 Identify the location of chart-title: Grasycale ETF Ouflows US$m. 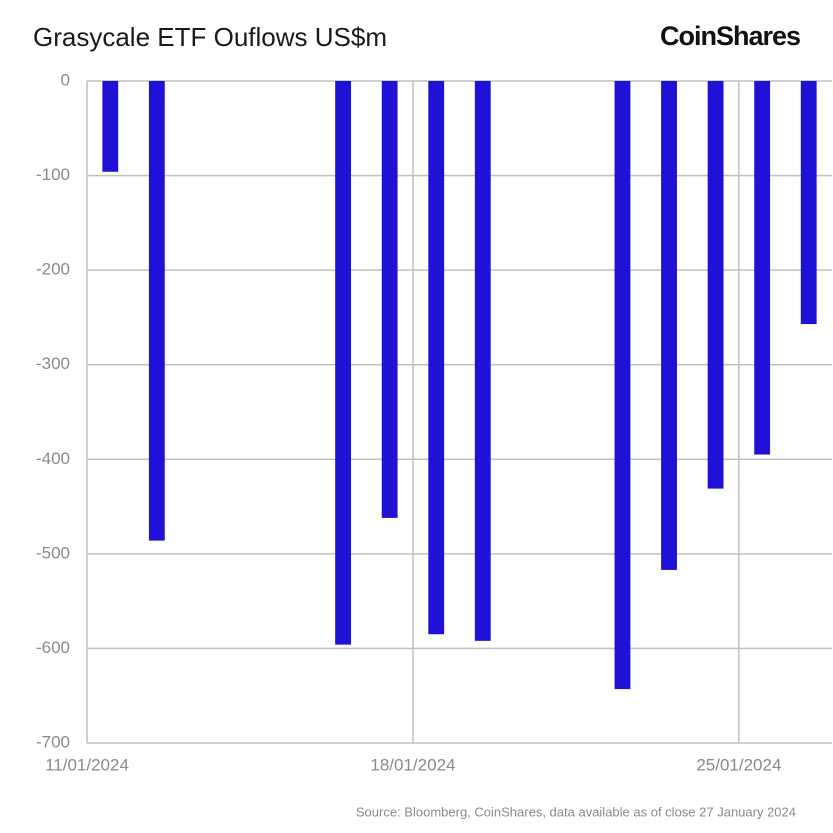
(210, 37).